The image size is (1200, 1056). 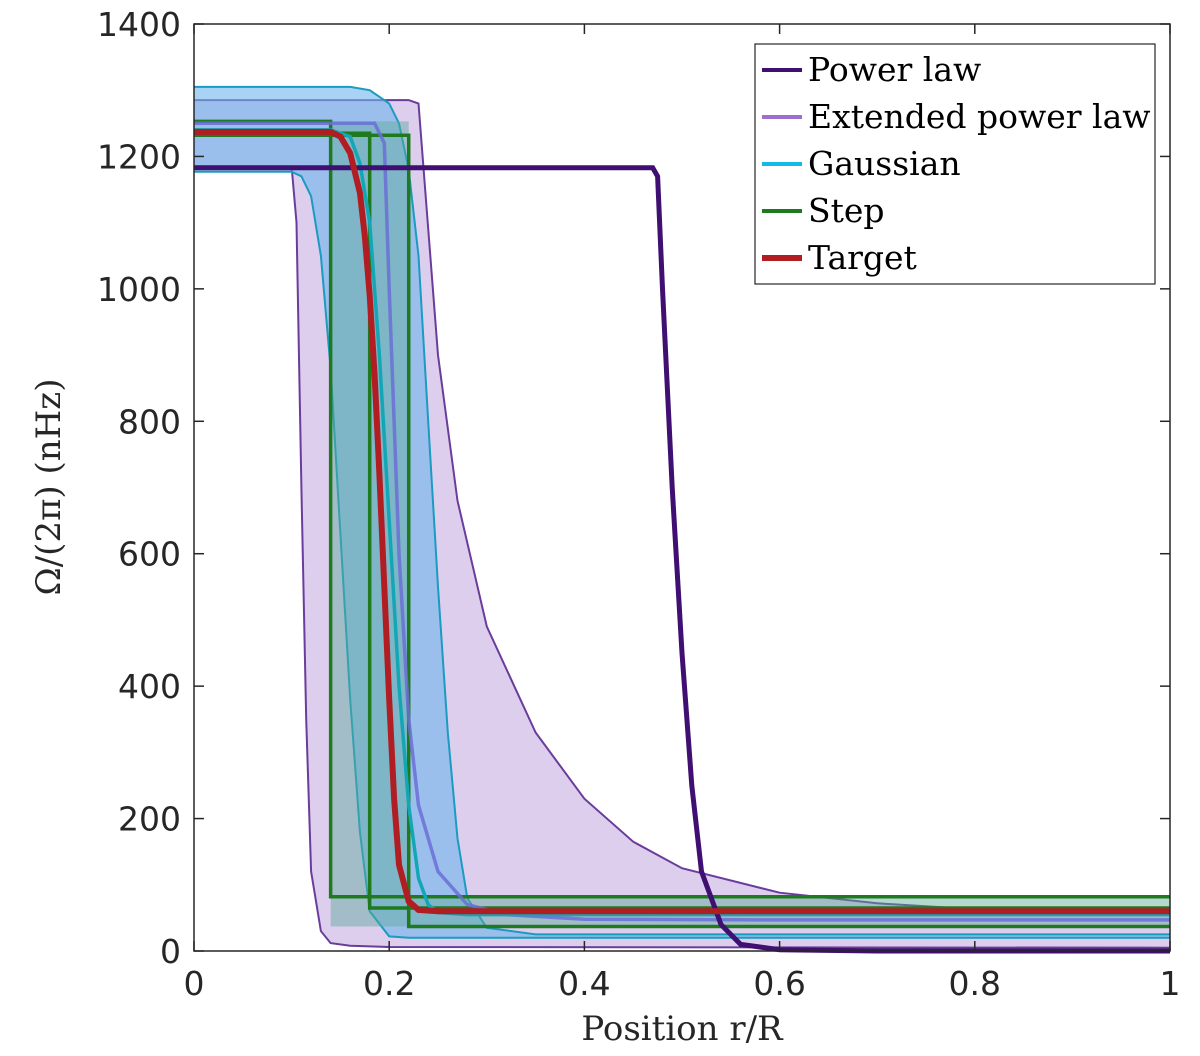 I want to click on x-tick-label: 0.6, so click(x=779, y=983).